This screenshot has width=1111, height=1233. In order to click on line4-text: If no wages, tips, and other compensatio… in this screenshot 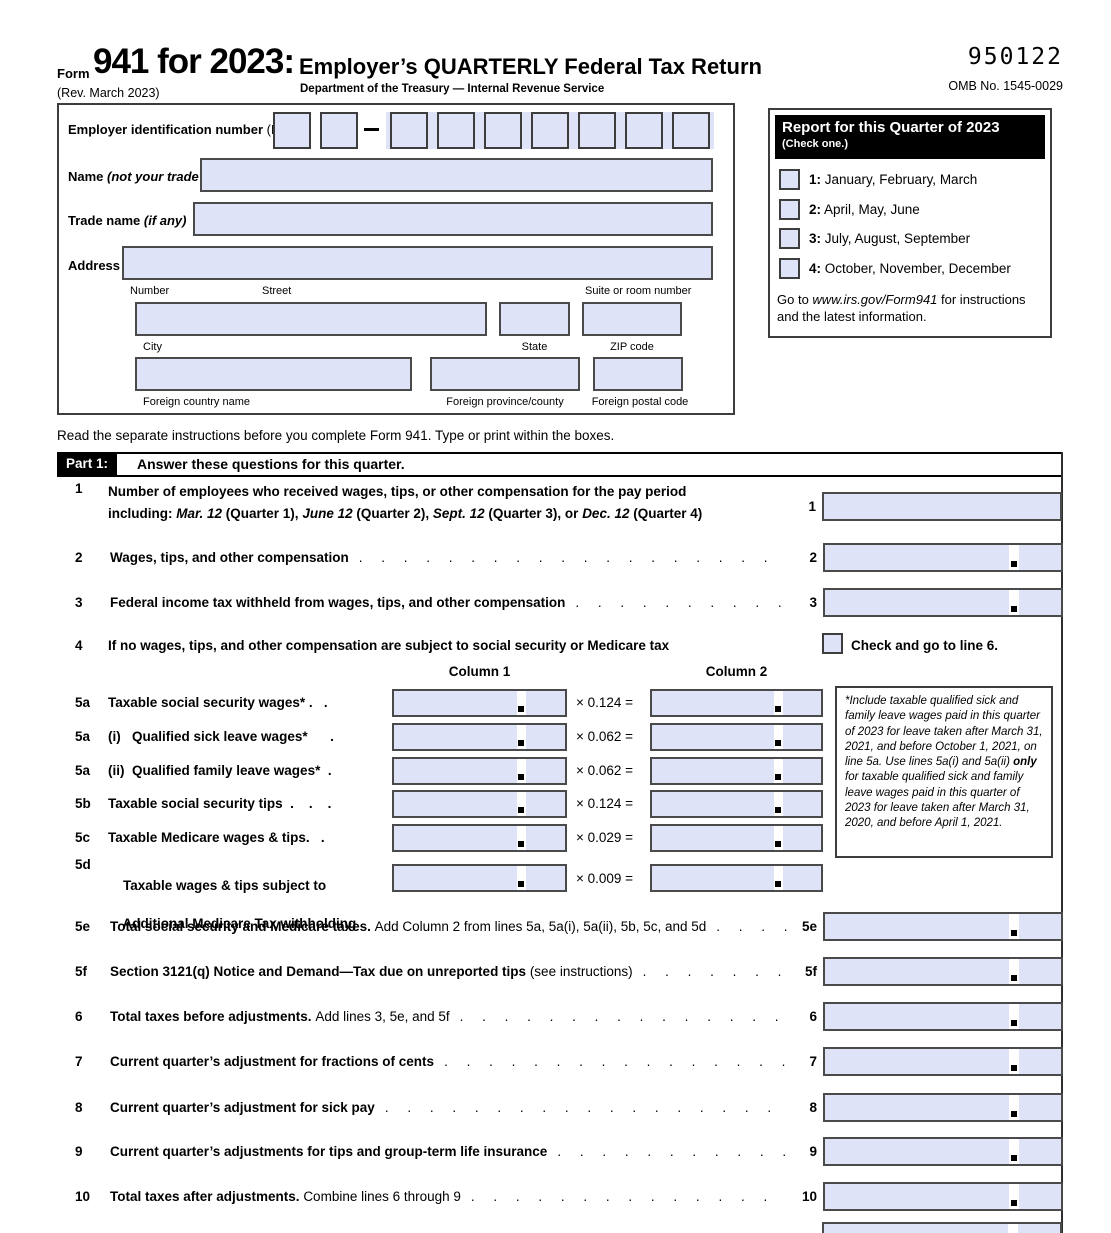, I will do `click(389, 645)`.